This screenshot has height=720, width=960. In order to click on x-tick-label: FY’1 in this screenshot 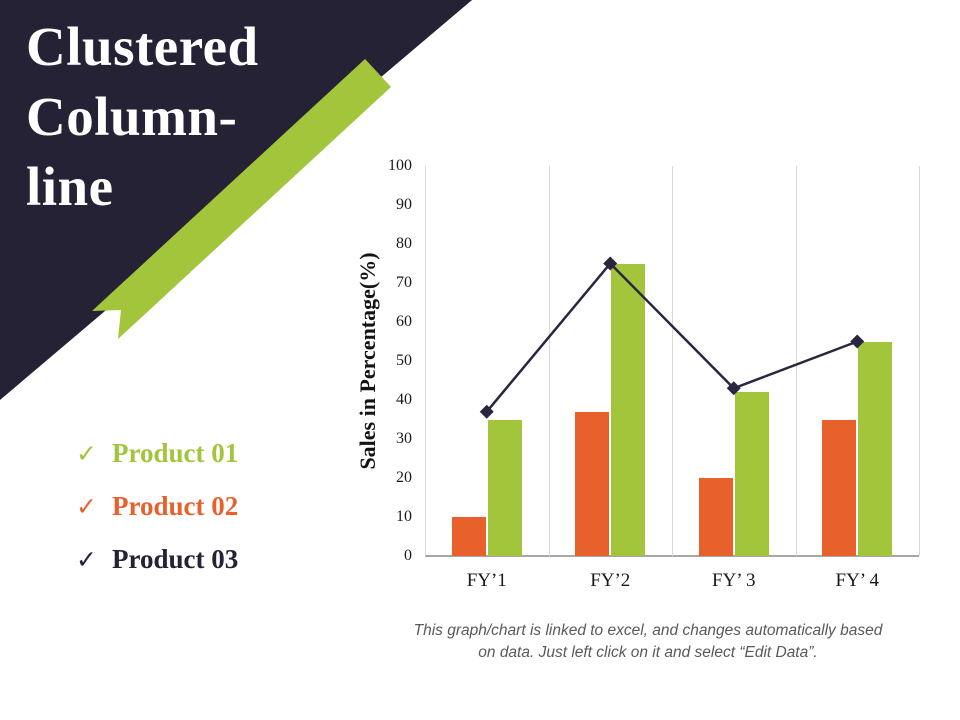, I will do `click(486, 580)`.